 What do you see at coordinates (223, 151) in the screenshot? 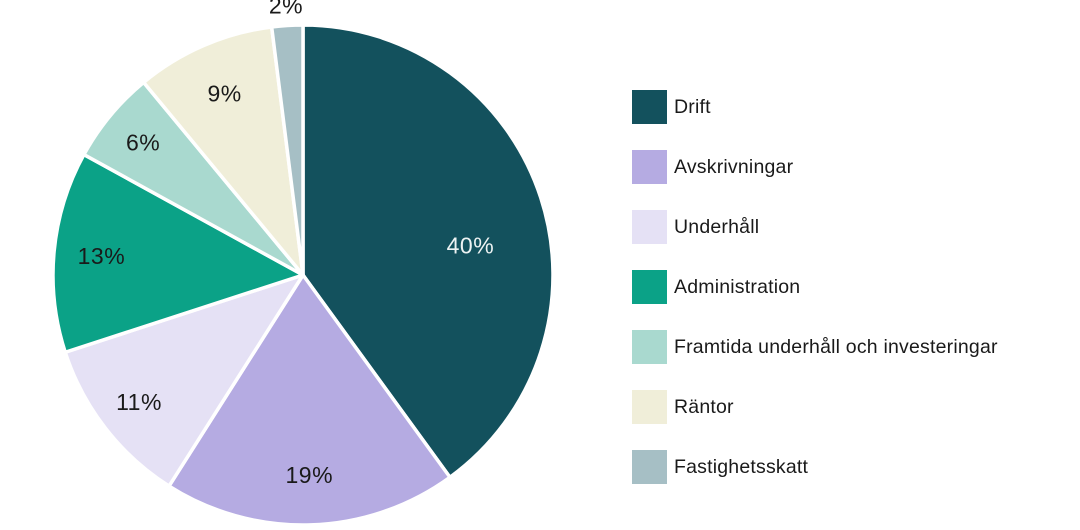
I see `pie-slice-rantor` at bounding box center [223, 151].